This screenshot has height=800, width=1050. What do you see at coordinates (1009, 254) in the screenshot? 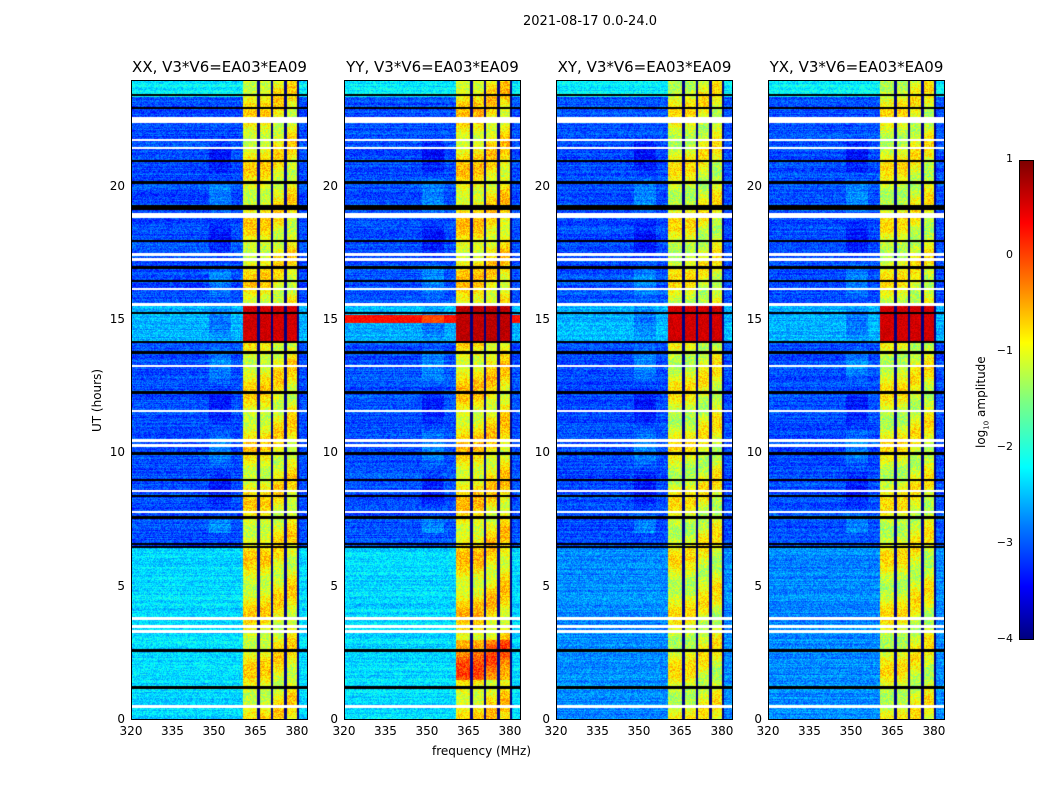
I see `colorbar-tick-label: 0` at bounding box center [1009, 254].